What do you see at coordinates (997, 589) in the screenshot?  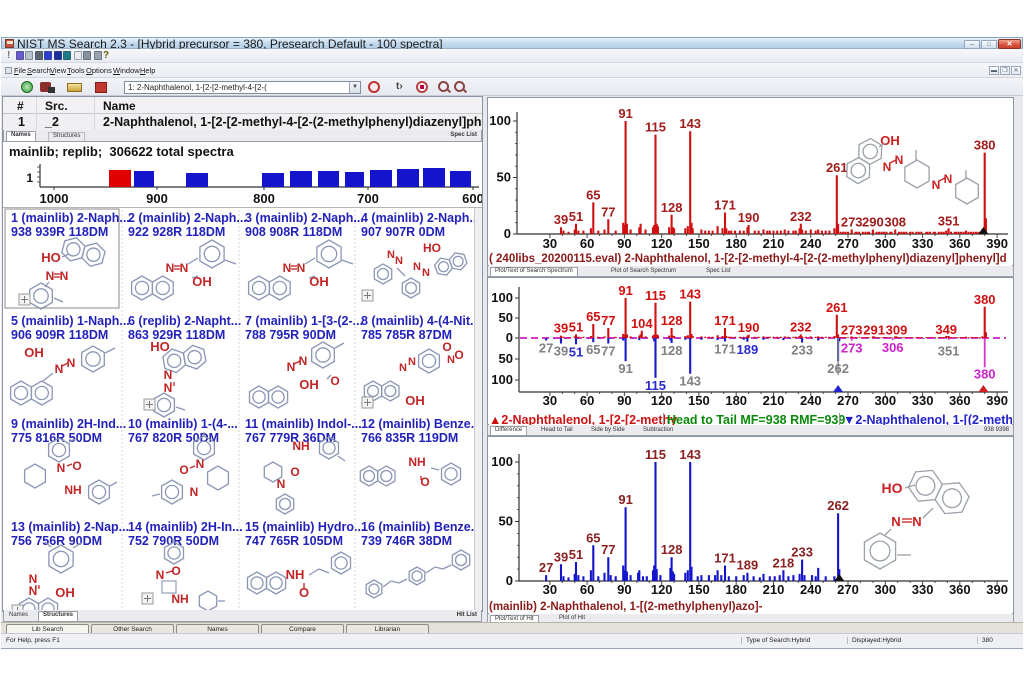 I see `svg-text: 390` at bounding box center [997, 589].